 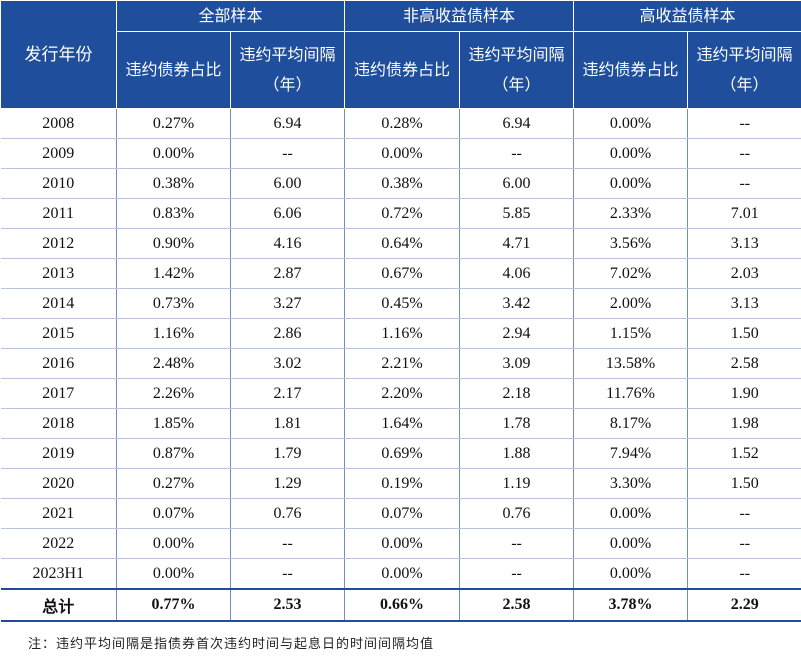 I want to click on cell-nonhy-default-ratio: 0.07%, so click(x=402, y=513).